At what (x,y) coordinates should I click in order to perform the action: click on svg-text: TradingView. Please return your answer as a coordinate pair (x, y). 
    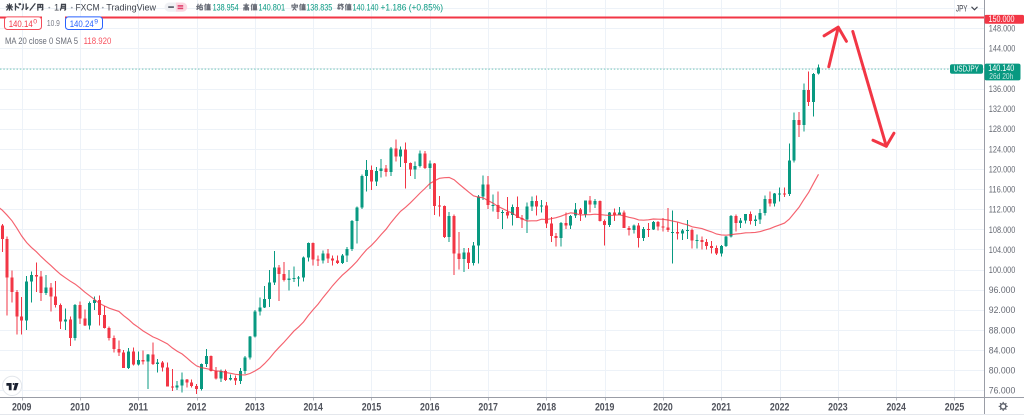
    Looking at the image, I should click on (131, 8).